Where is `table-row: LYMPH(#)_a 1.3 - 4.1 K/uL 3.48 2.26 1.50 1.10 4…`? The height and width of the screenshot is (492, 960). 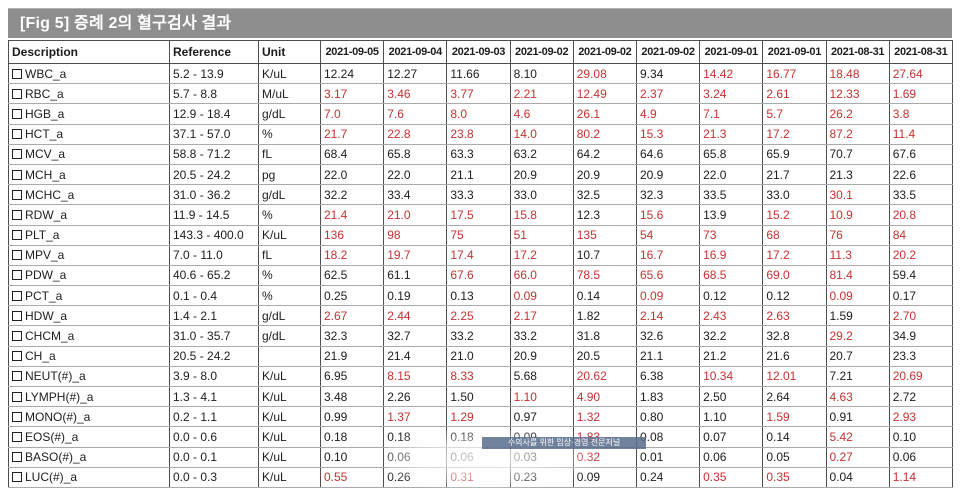
table-row: LYMPH(#)_a 1.3 - 4.1 K/uL 3.48 2.26 1.50 1.10 4… is located at coordinates (480, 396).